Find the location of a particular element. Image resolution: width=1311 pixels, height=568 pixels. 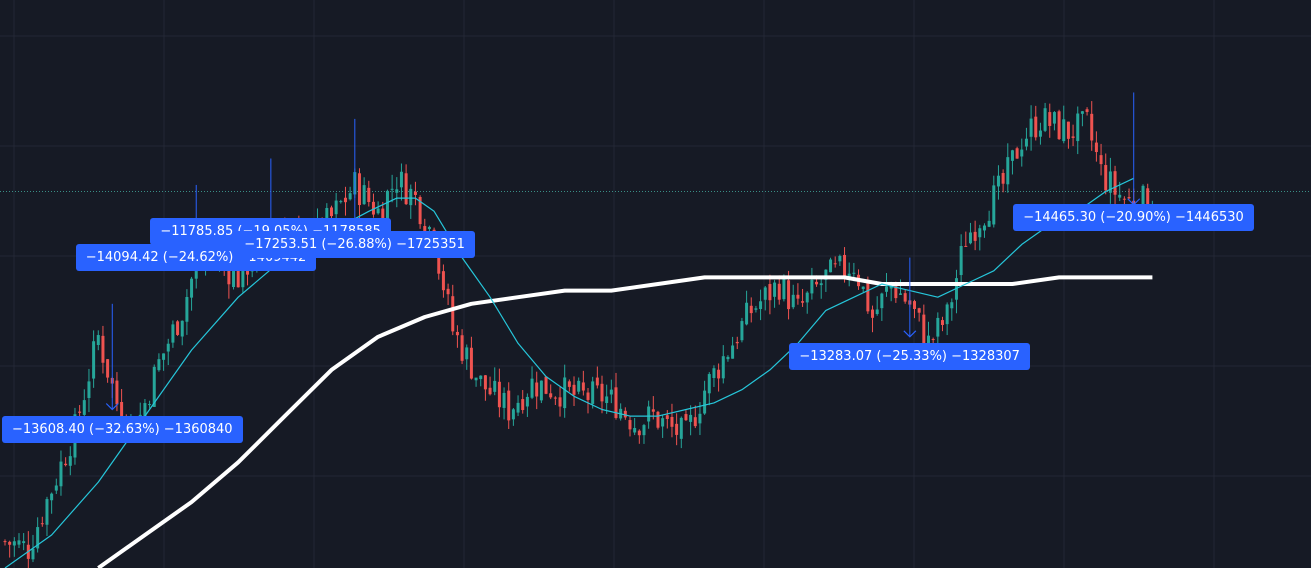

drawdown-label: −13283.07 (−25.33%) −1328307 is located at coordinates (909, 357).